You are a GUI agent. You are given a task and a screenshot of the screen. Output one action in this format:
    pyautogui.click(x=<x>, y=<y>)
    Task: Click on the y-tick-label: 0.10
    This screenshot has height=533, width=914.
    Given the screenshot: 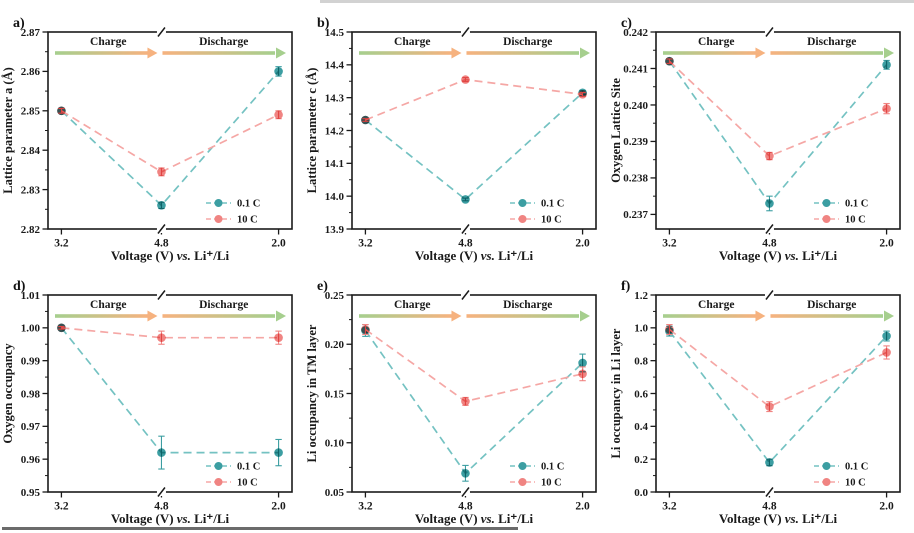 What is the action you would take?
    pyautogui.click(x=335, y=444)
    